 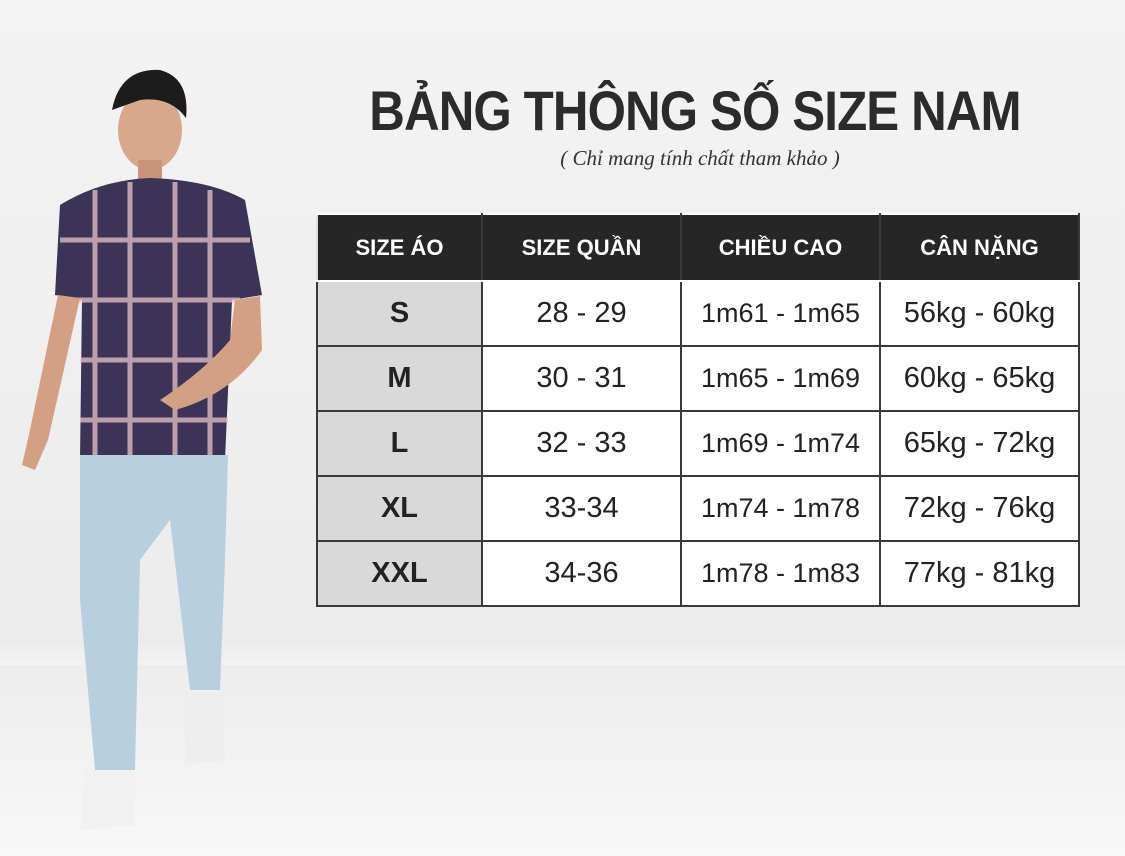 What do you see at coordinates (780, 443) in the screenshot?
I see `cell-chieu-cao: 1m69 - 1m74` at bounding box center [780, 443].